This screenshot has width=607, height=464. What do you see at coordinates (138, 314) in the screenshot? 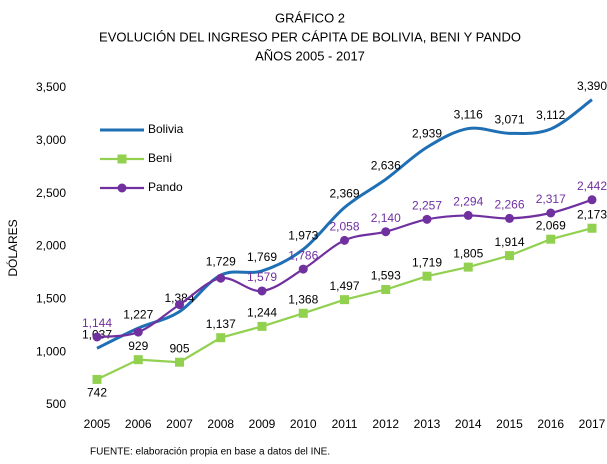
I see `data-label: 1,227` at bounding box center [138, 314].